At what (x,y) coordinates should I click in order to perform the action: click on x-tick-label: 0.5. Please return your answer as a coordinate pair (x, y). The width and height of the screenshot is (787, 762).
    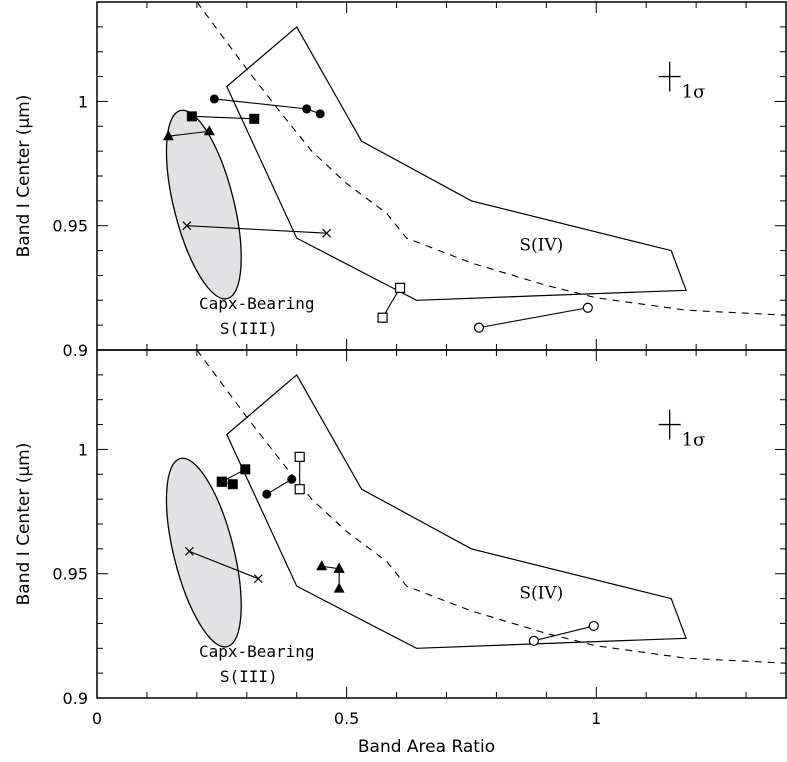
    Looking at the image, I should click on (346, 718).